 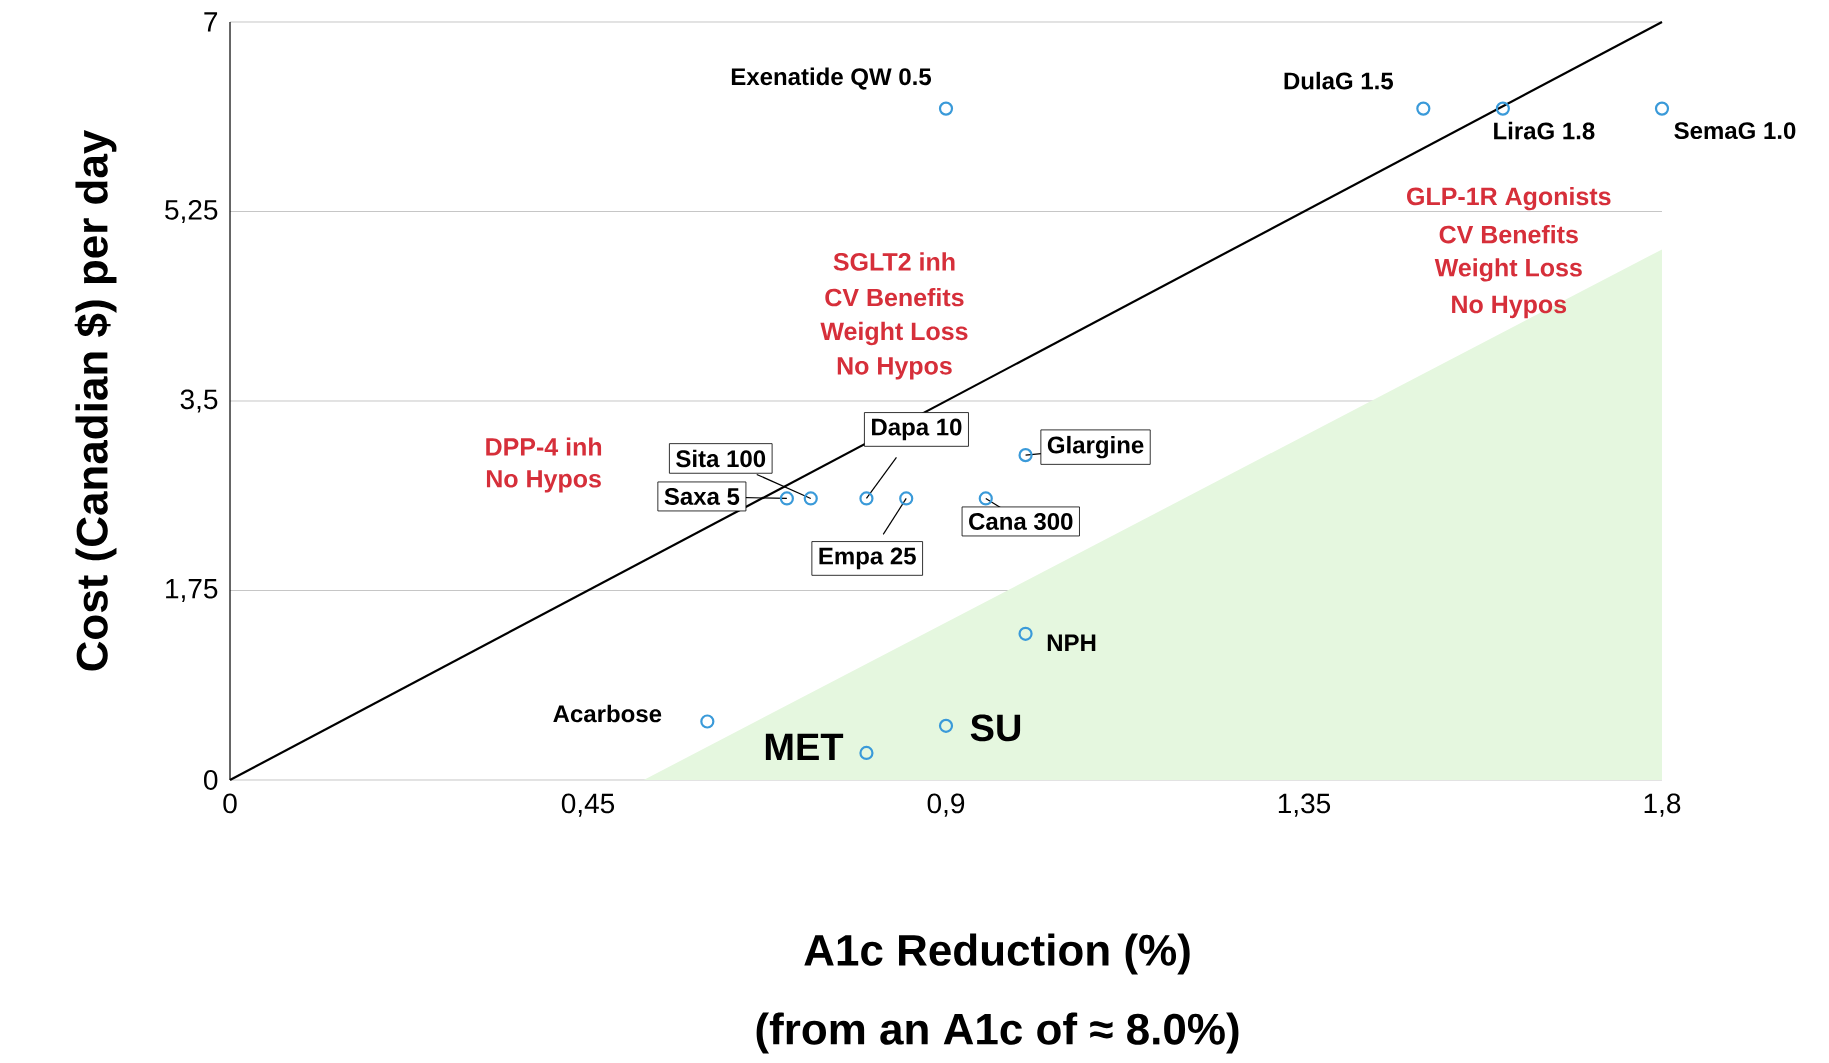 I want to click on data-label: Glargine, so click(x=1095, y=447).